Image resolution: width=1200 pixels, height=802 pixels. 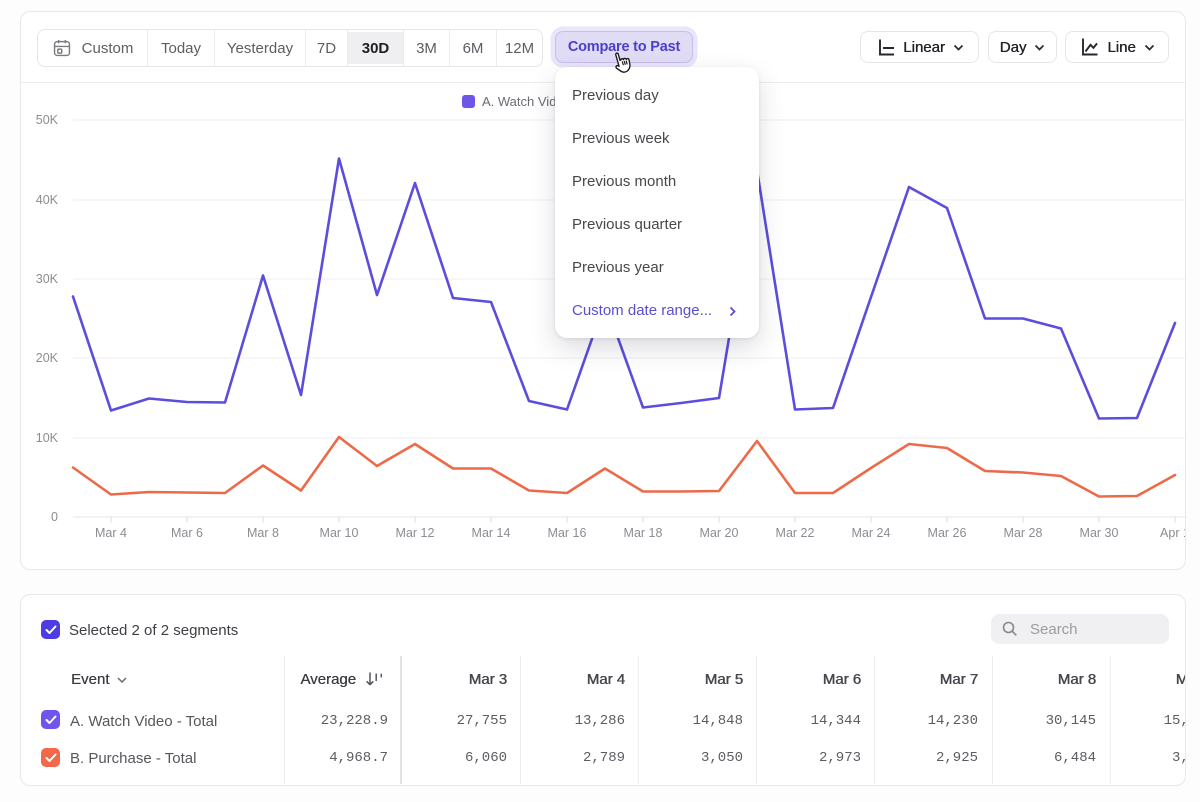 I want to click on svg-text: Mar 18, so click(x=643, y=533).